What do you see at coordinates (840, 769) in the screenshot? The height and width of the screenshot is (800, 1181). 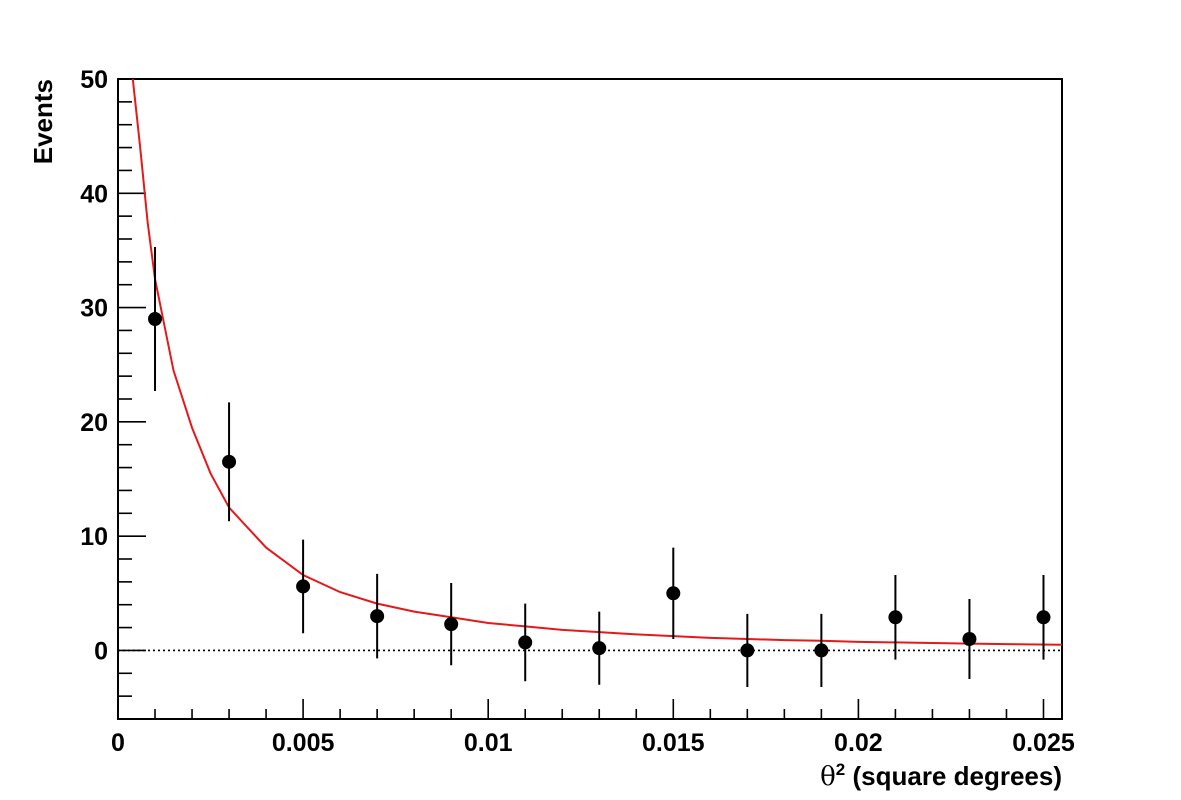 I see `x-axis-title-superscript: 2` at bounding box center [840, 769].